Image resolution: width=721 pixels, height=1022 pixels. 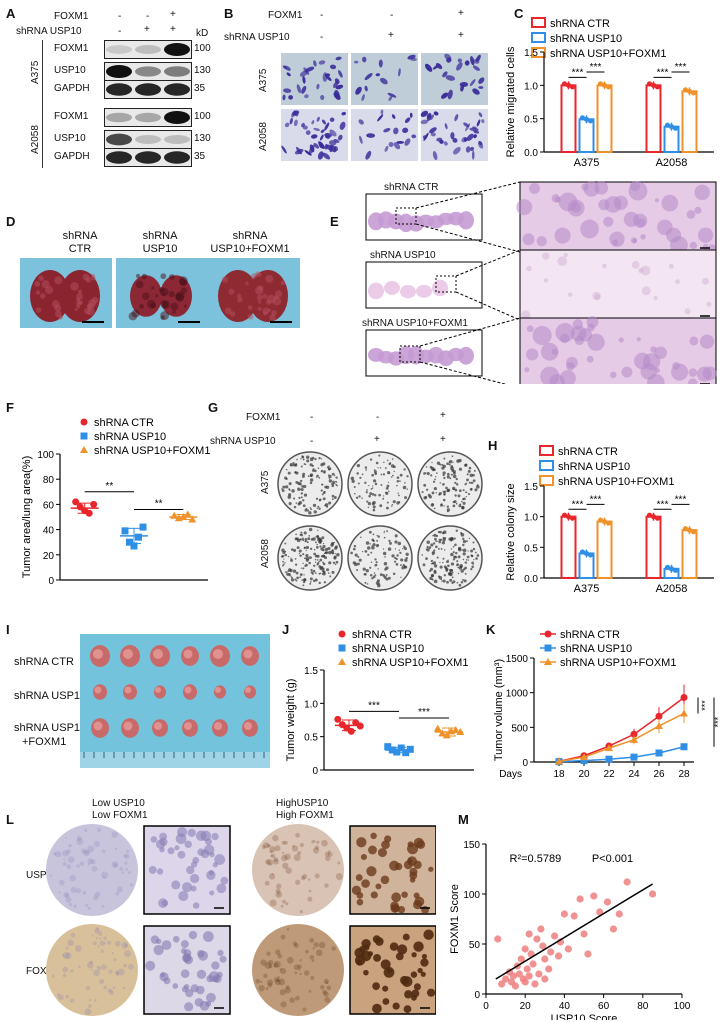 I want to click on y-axis-label: Tumor volume (mm³), so click(x=499, y=710).